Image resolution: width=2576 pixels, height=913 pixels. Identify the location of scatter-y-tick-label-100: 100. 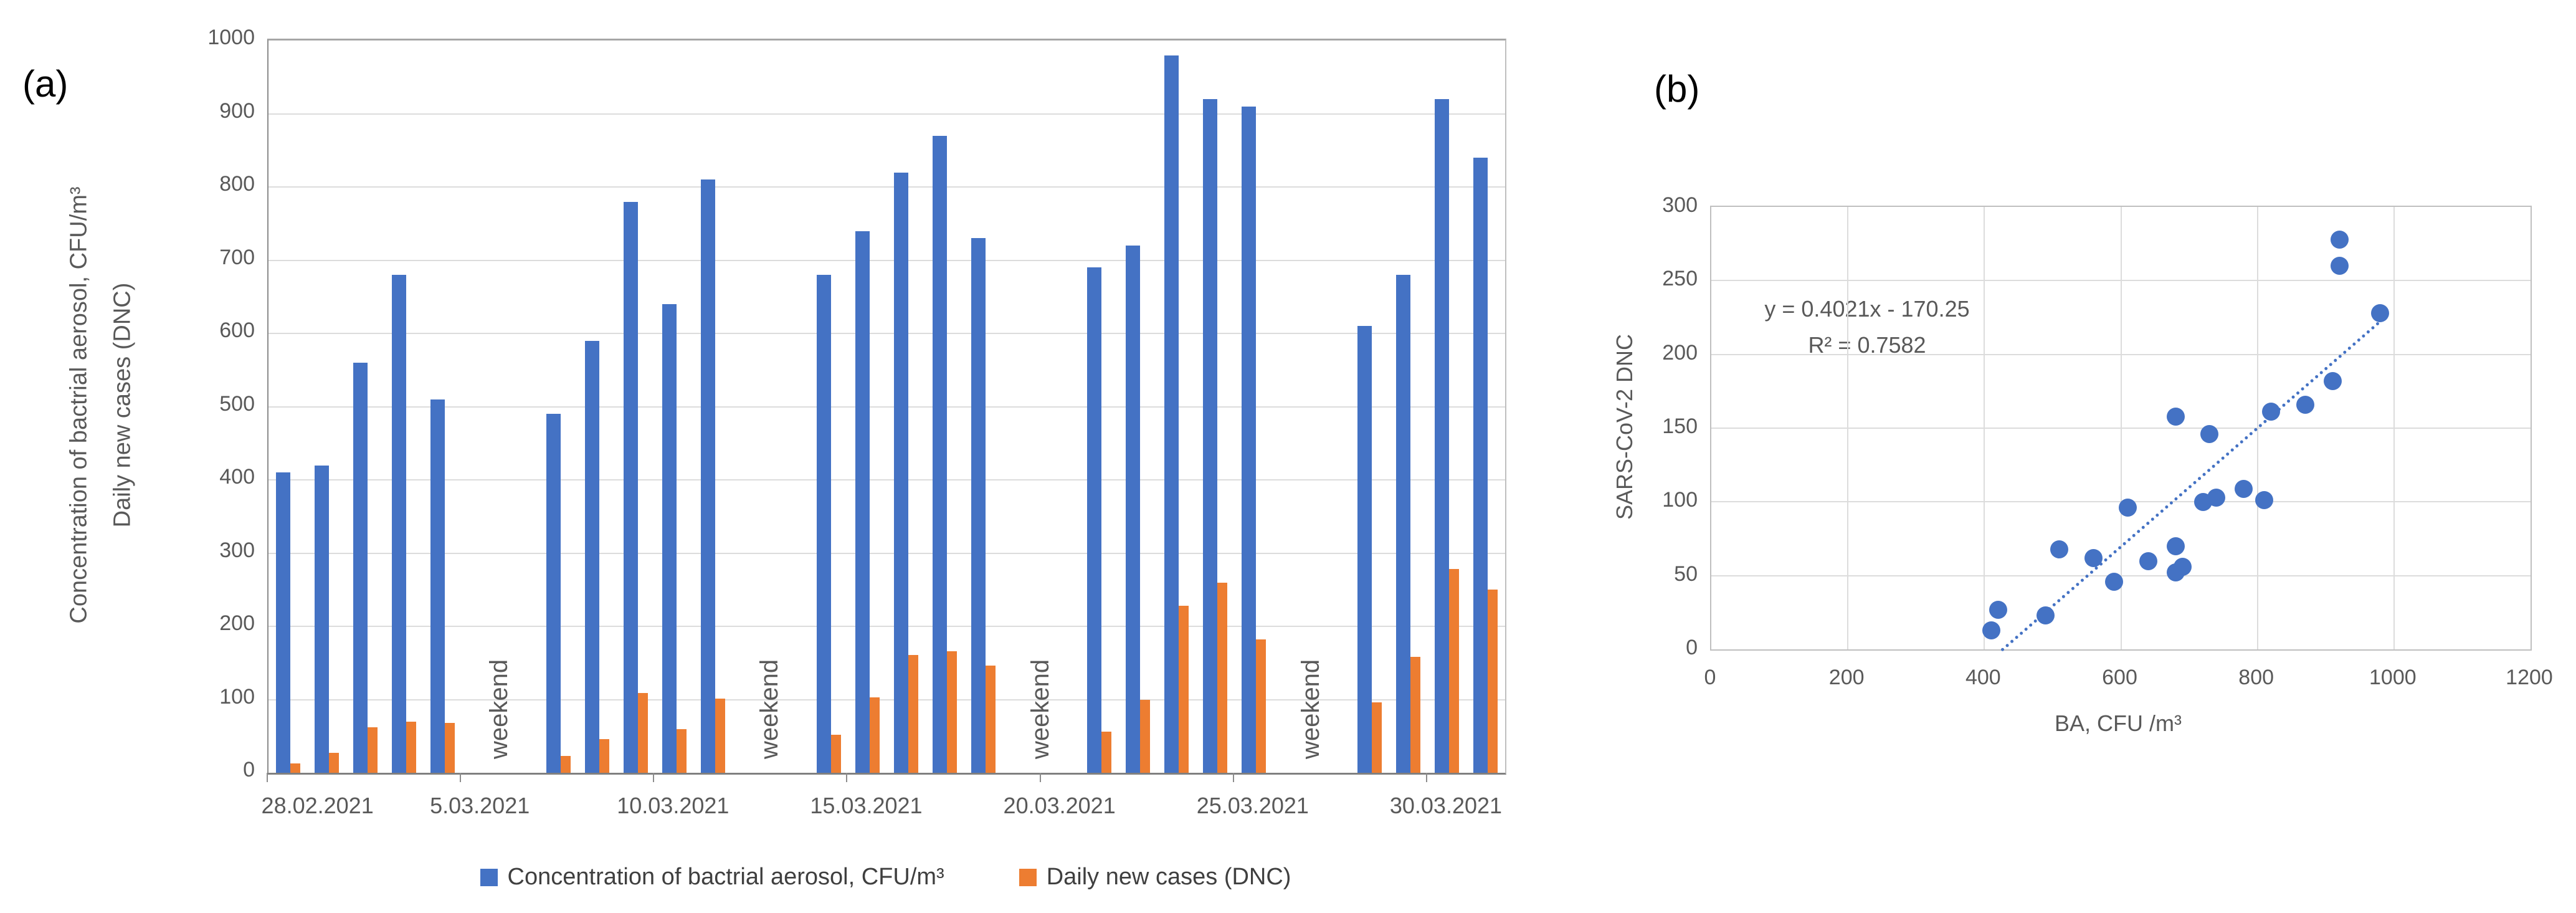
(1680, 500).